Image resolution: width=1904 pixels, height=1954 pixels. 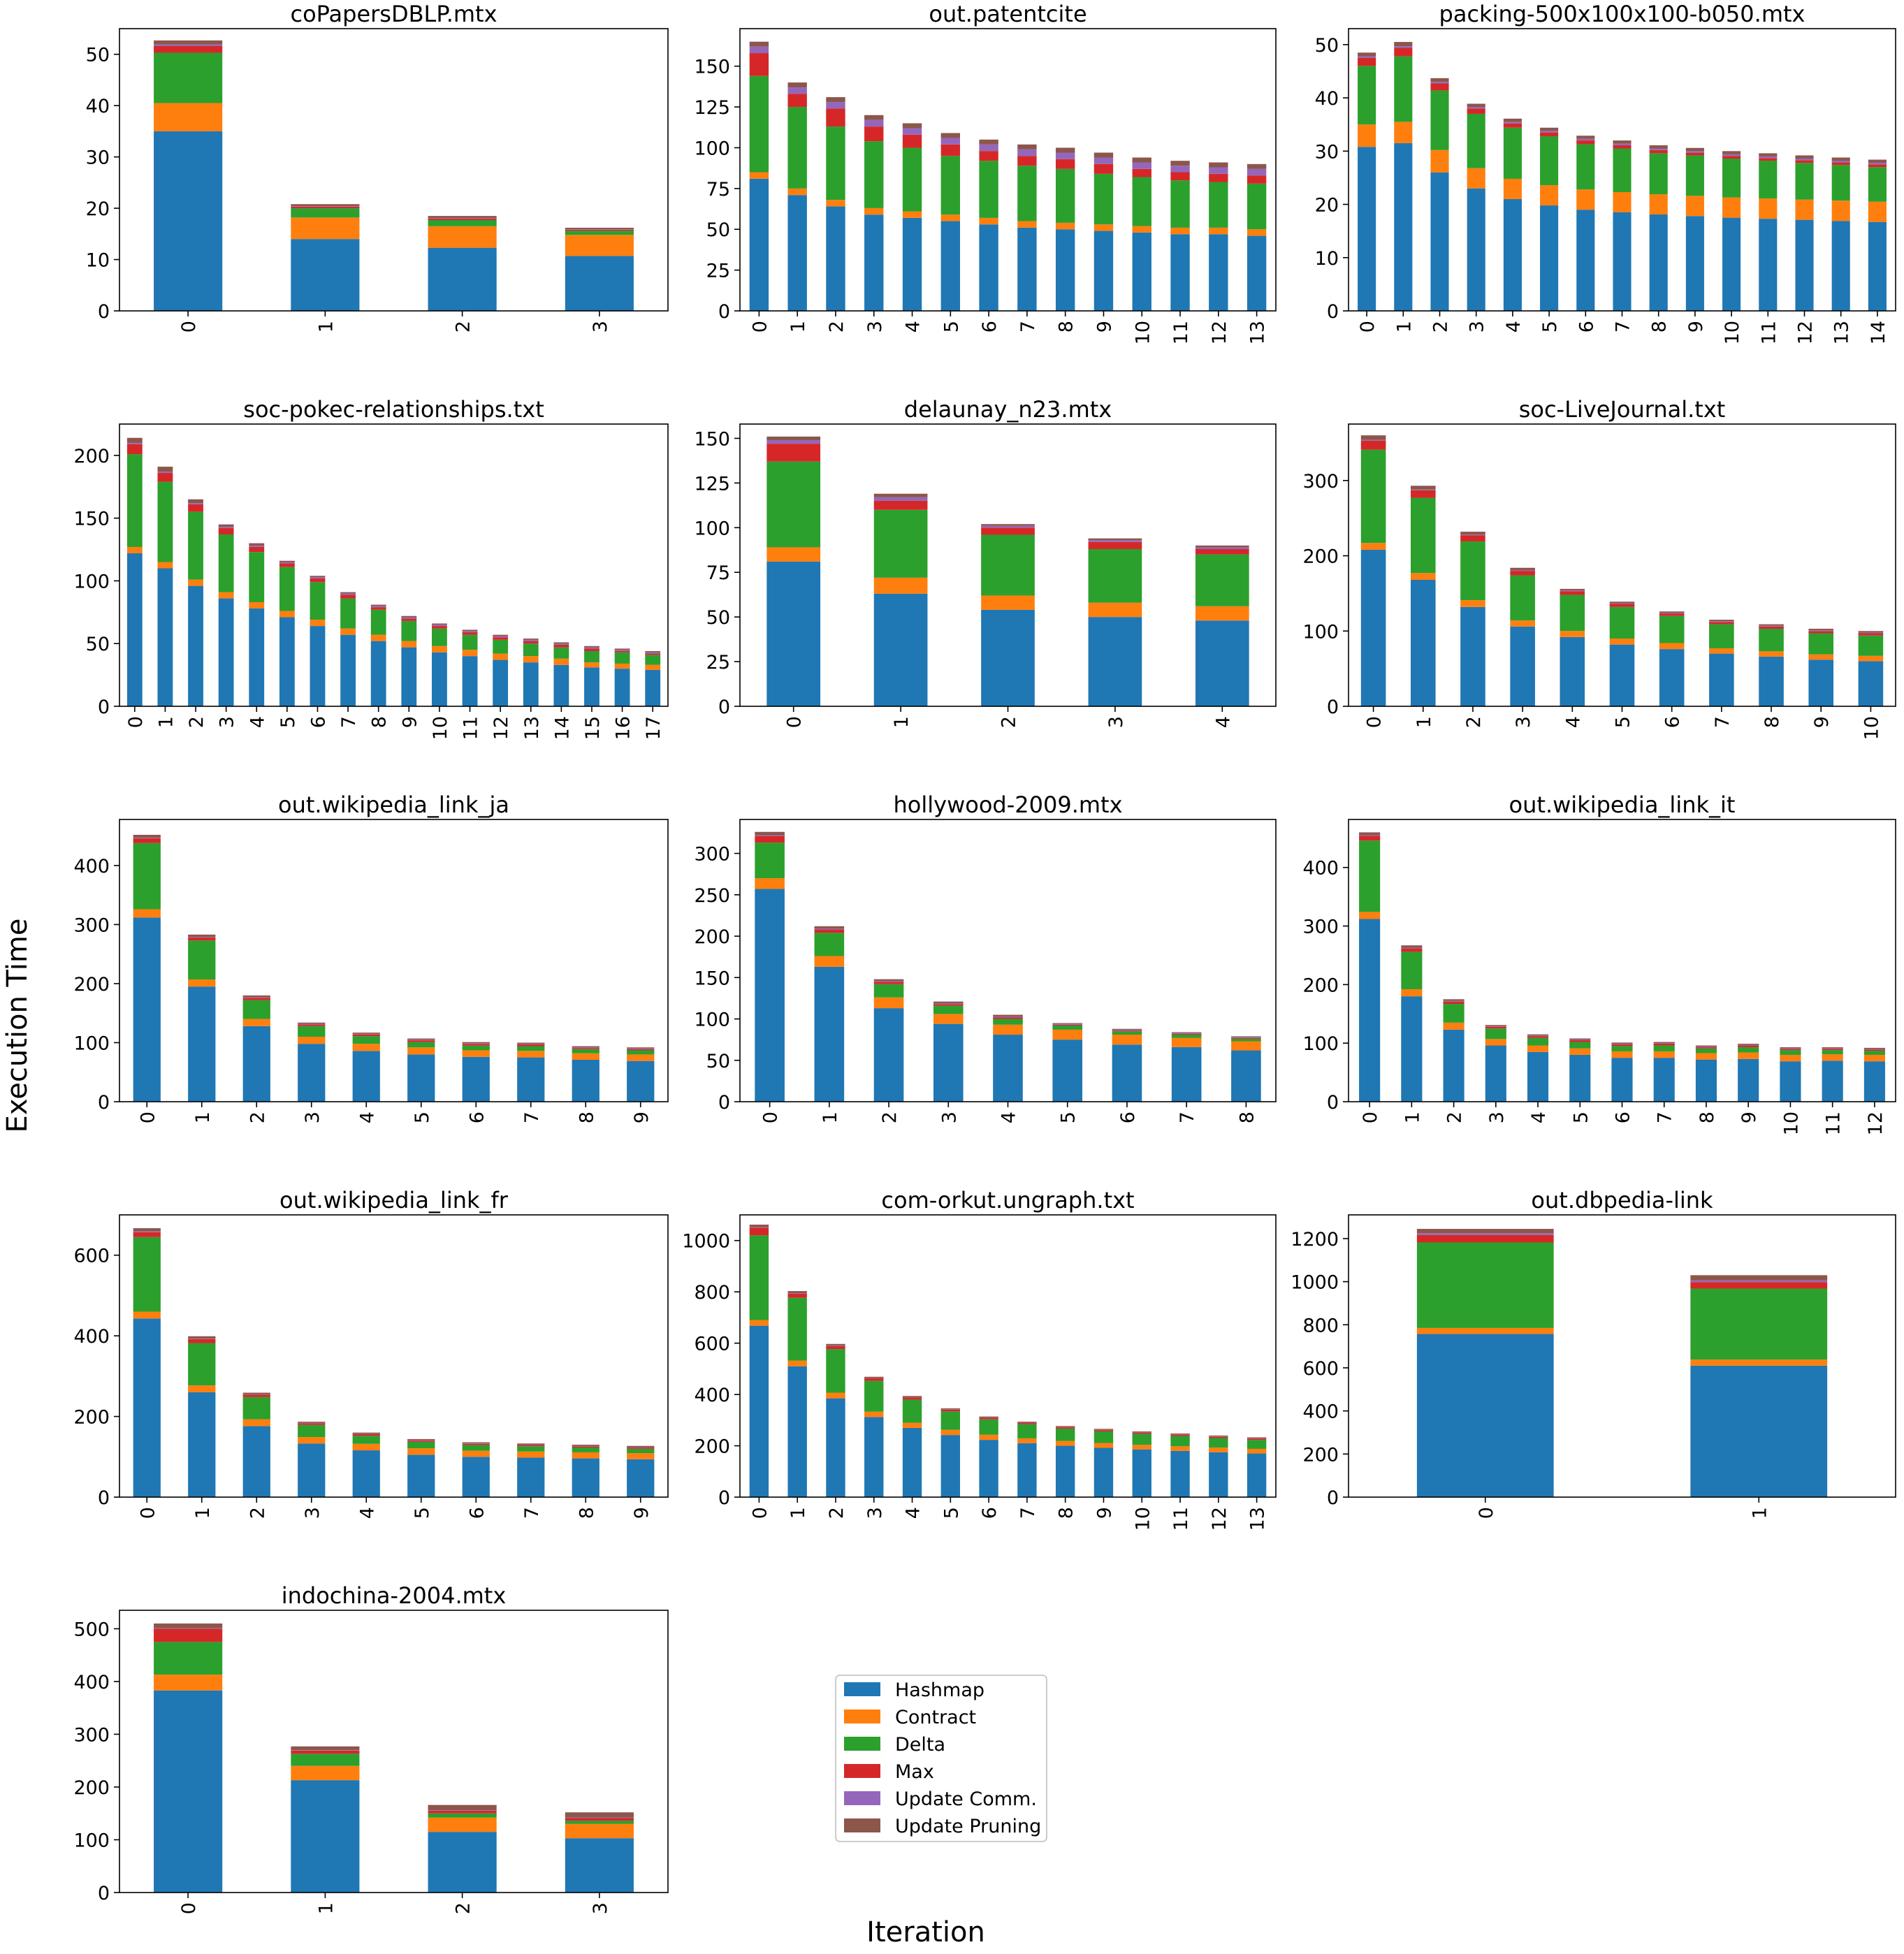 What do you see at coordinates (1623, 805) in the screenshot?
I see `subplot-title: out.wikipedia_link_it` at bounding box center [1623, 805].